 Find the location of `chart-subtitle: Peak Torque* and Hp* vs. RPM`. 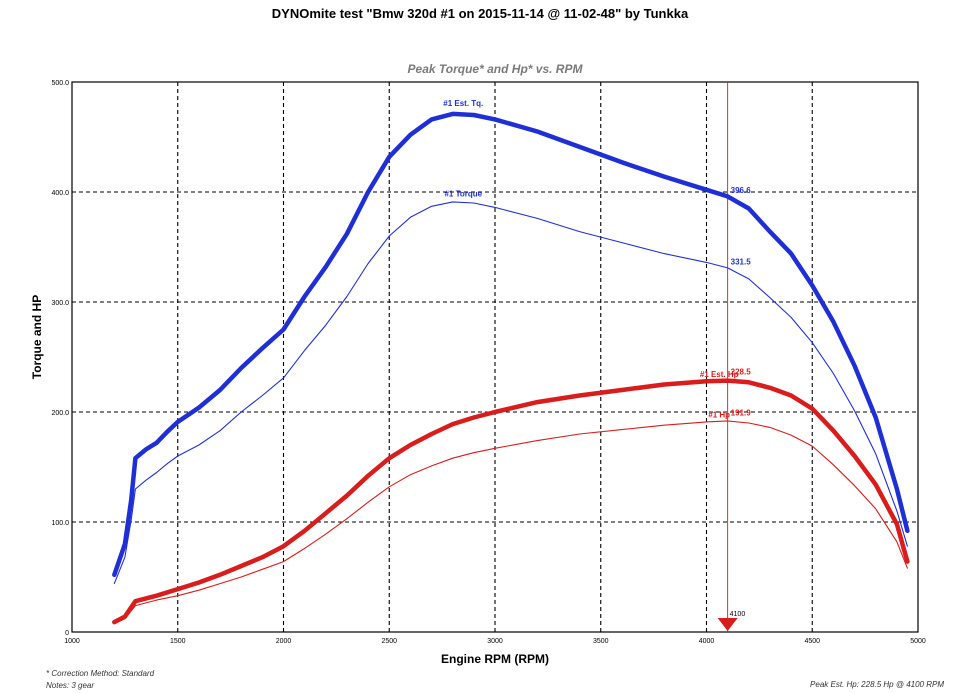

chart-subtitle: Peak Torque* and Hp* vs. RPM is located at coordinates (495, 69).